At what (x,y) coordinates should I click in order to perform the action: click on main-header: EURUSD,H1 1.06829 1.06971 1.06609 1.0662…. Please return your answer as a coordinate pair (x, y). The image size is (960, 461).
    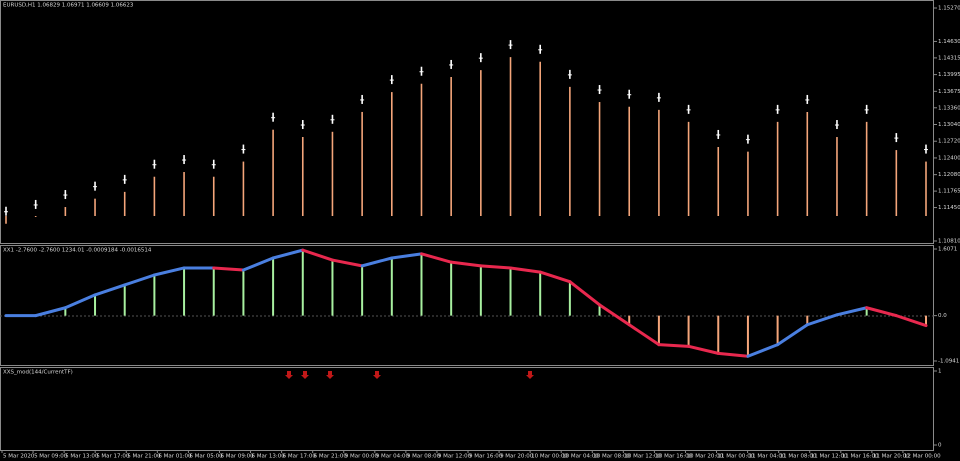
    Looking at the image, I should click on (68, 6).